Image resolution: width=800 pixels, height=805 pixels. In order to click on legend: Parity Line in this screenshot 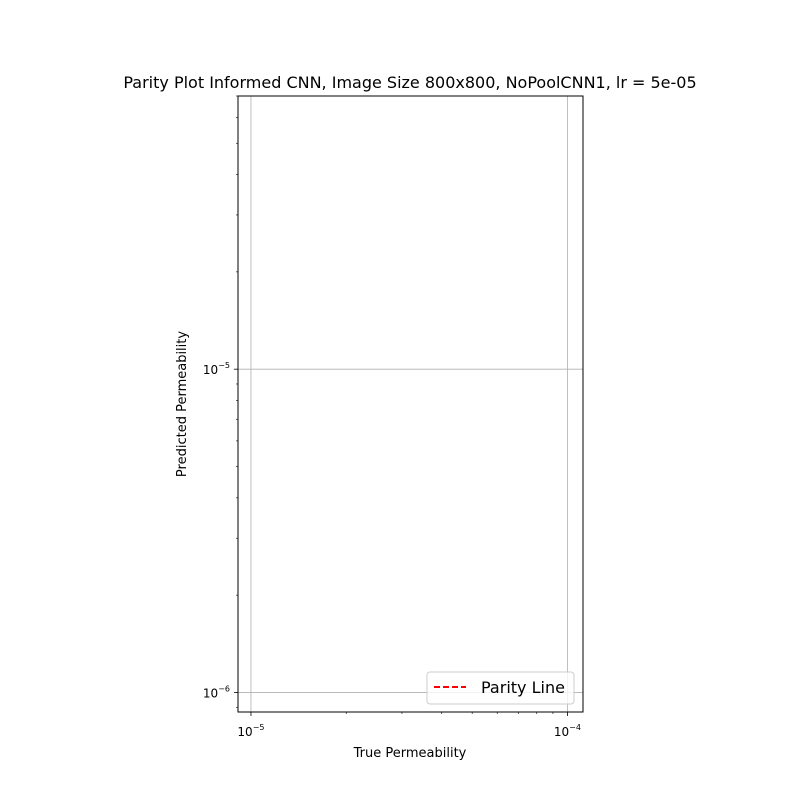, I will do `click(500, 688)`.